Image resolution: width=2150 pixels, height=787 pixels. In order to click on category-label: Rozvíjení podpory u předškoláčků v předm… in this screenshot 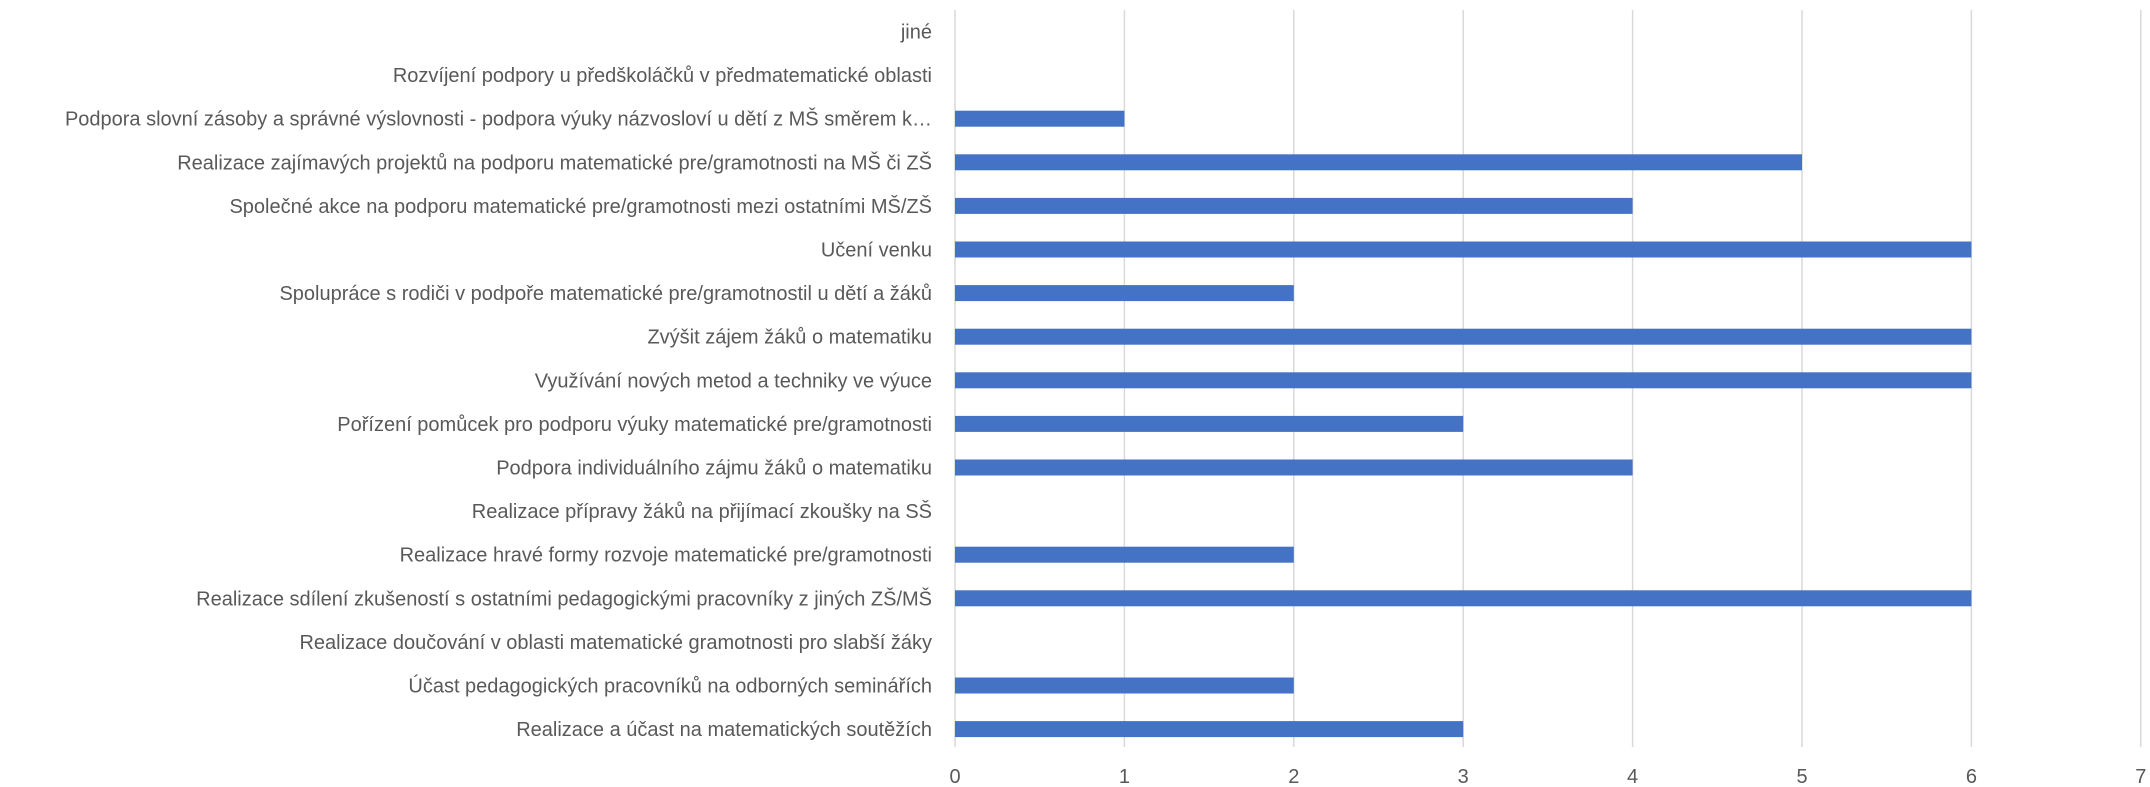, I will do `click(662, 76)`.